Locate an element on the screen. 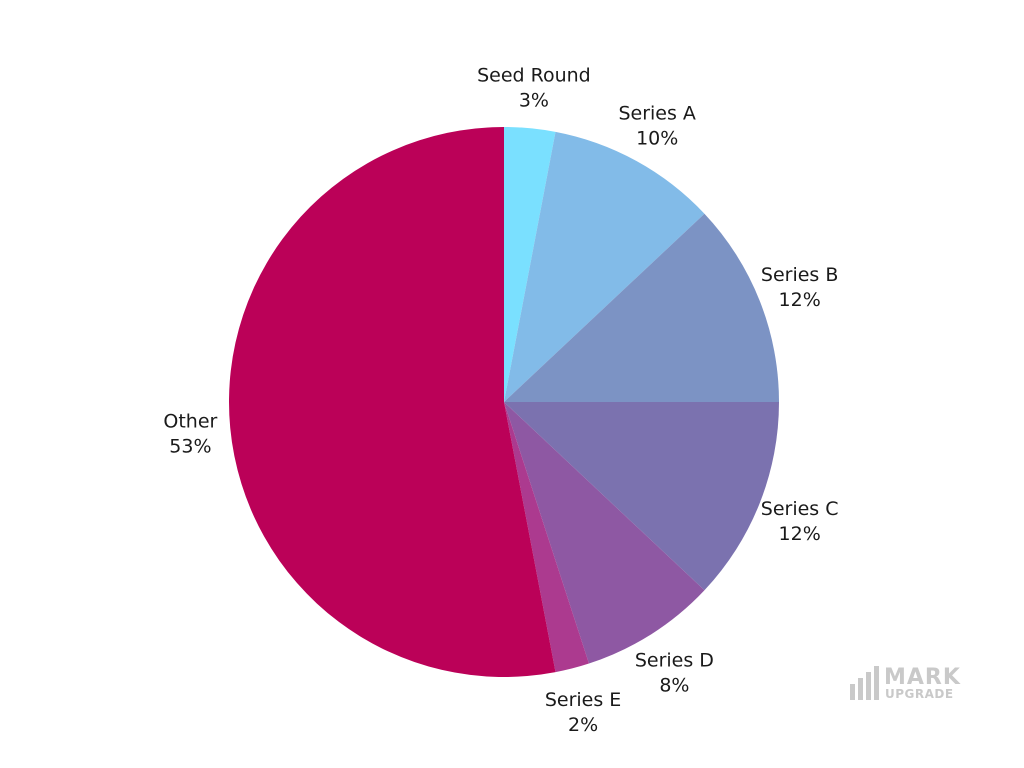 The height and width of the screenshot is (768, 1024). slice-label-name: Series A is located at coordinates (656, 113).